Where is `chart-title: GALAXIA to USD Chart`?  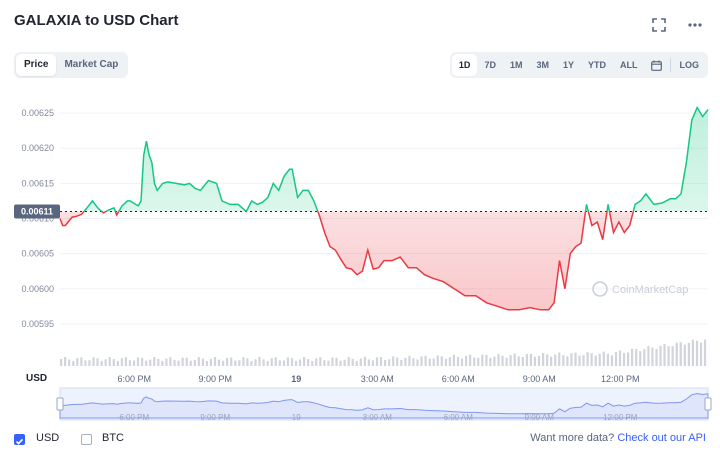
chart-title: GALAXIA to USD Chart is located at coordinates (96, 20).